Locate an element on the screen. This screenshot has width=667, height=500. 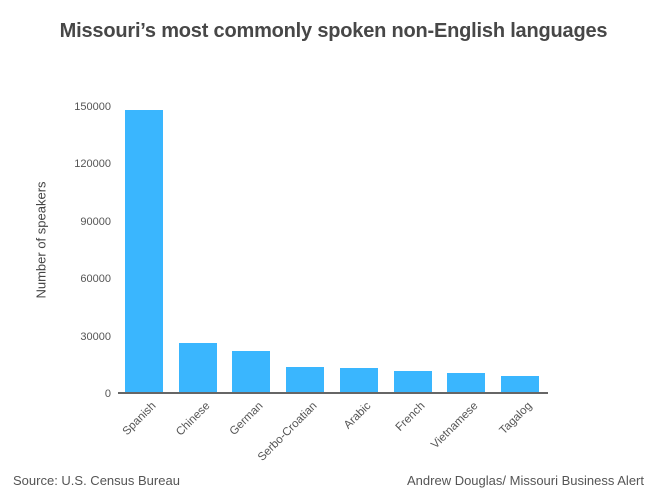
bar-arabic is located at coordinates (358, 380).